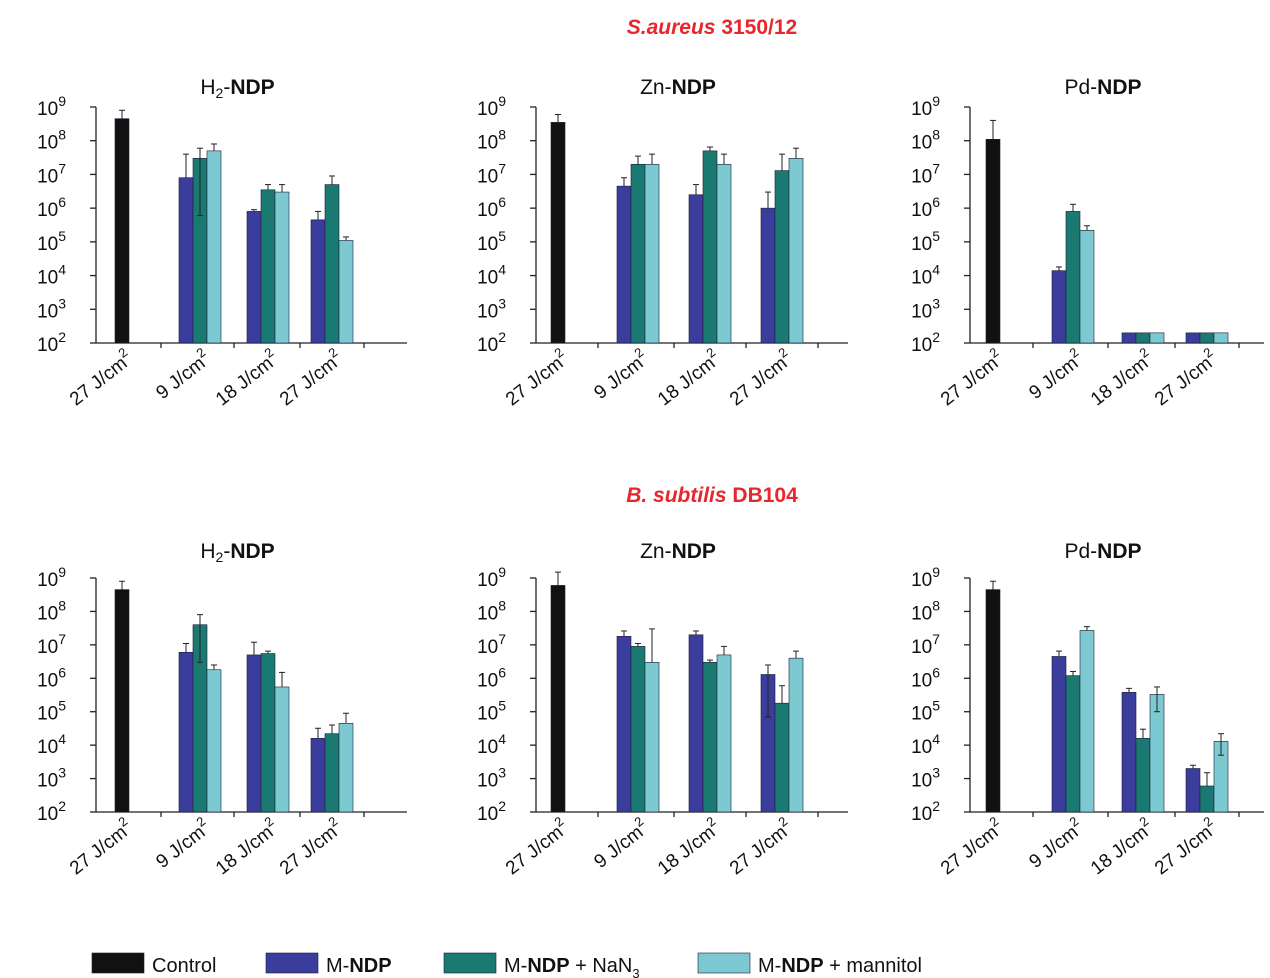 Image resolution: width=1270 pixels, height=978 pixels. I want to click on y-tick-exponent: 4, so click(62, 739).